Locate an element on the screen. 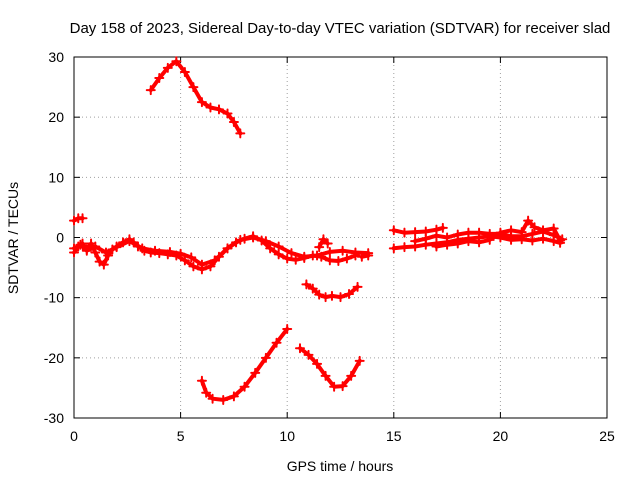 The height and width of the screenshot is (480, 640). x-tick-label: 10 is located at coordinates (287, 436).